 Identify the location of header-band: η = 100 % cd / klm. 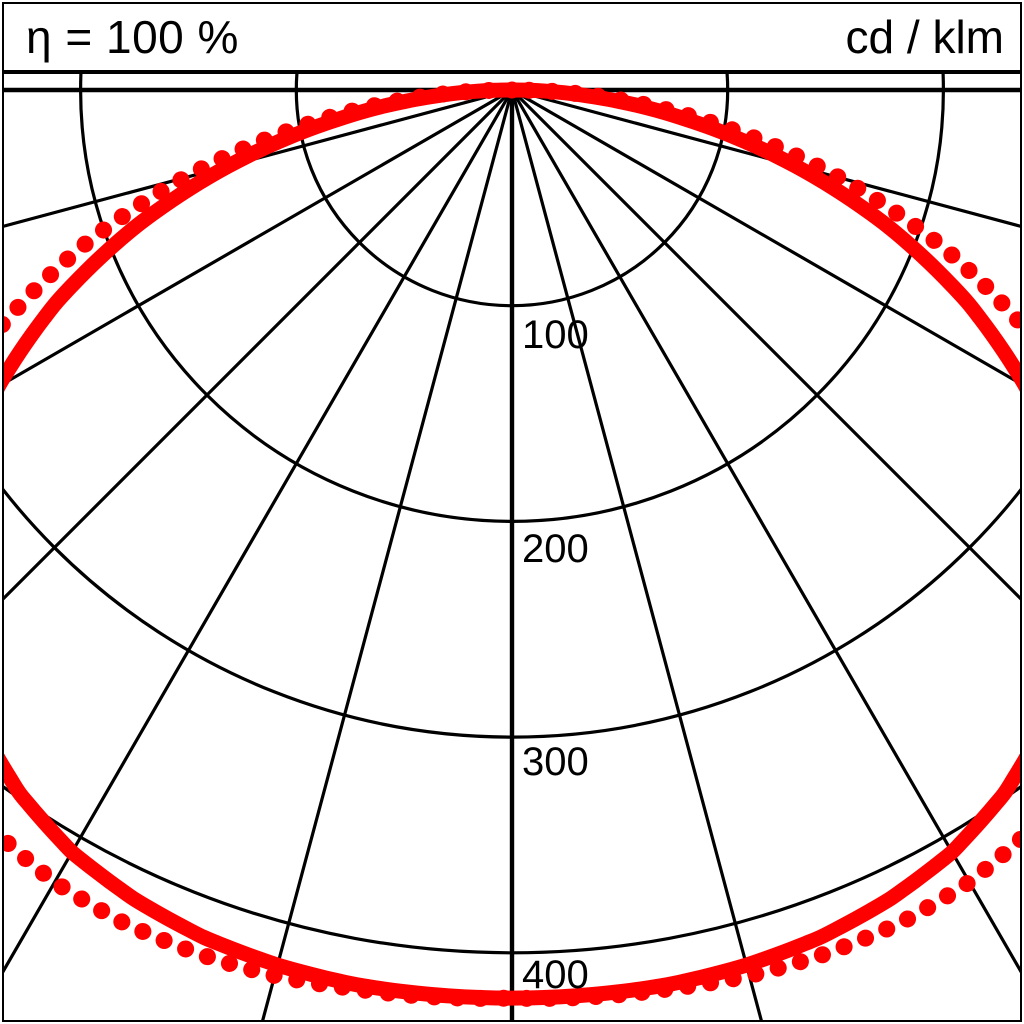
(512, 39).